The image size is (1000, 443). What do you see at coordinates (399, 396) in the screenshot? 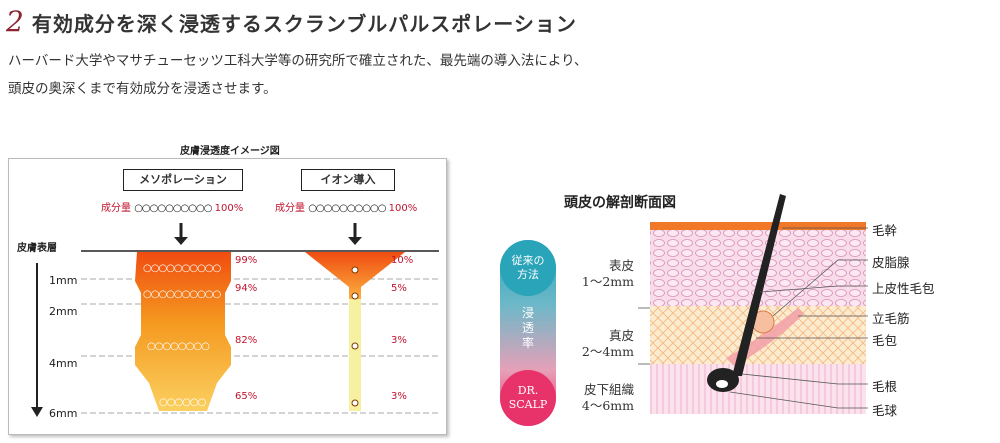
I see `ion-percent-6mm: 3%` at bounding box center [399, 396].